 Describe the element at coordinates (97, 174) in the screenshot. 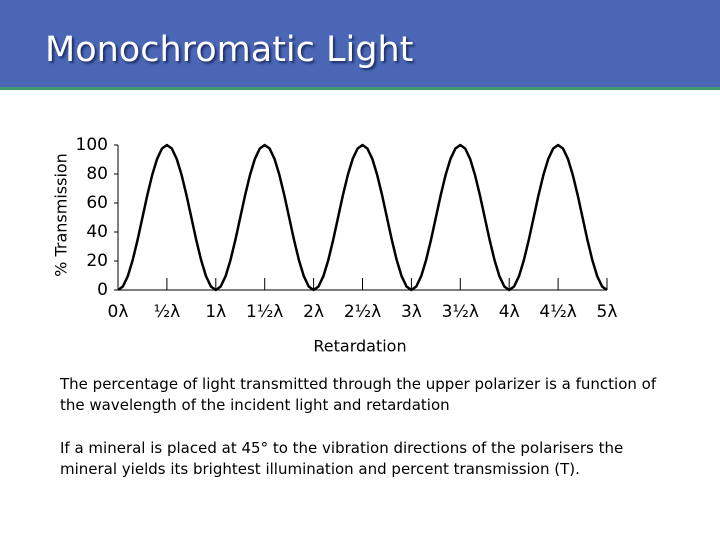

I see `y-tick-label: 80` at that location.